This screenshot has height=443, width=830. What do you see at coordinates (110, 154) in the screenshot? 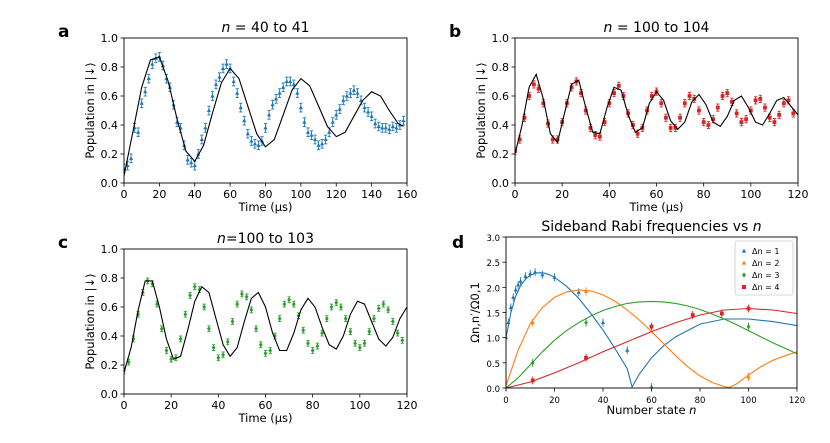
I see `y-tick-label: 0.2` at bounding box center [110, 154].